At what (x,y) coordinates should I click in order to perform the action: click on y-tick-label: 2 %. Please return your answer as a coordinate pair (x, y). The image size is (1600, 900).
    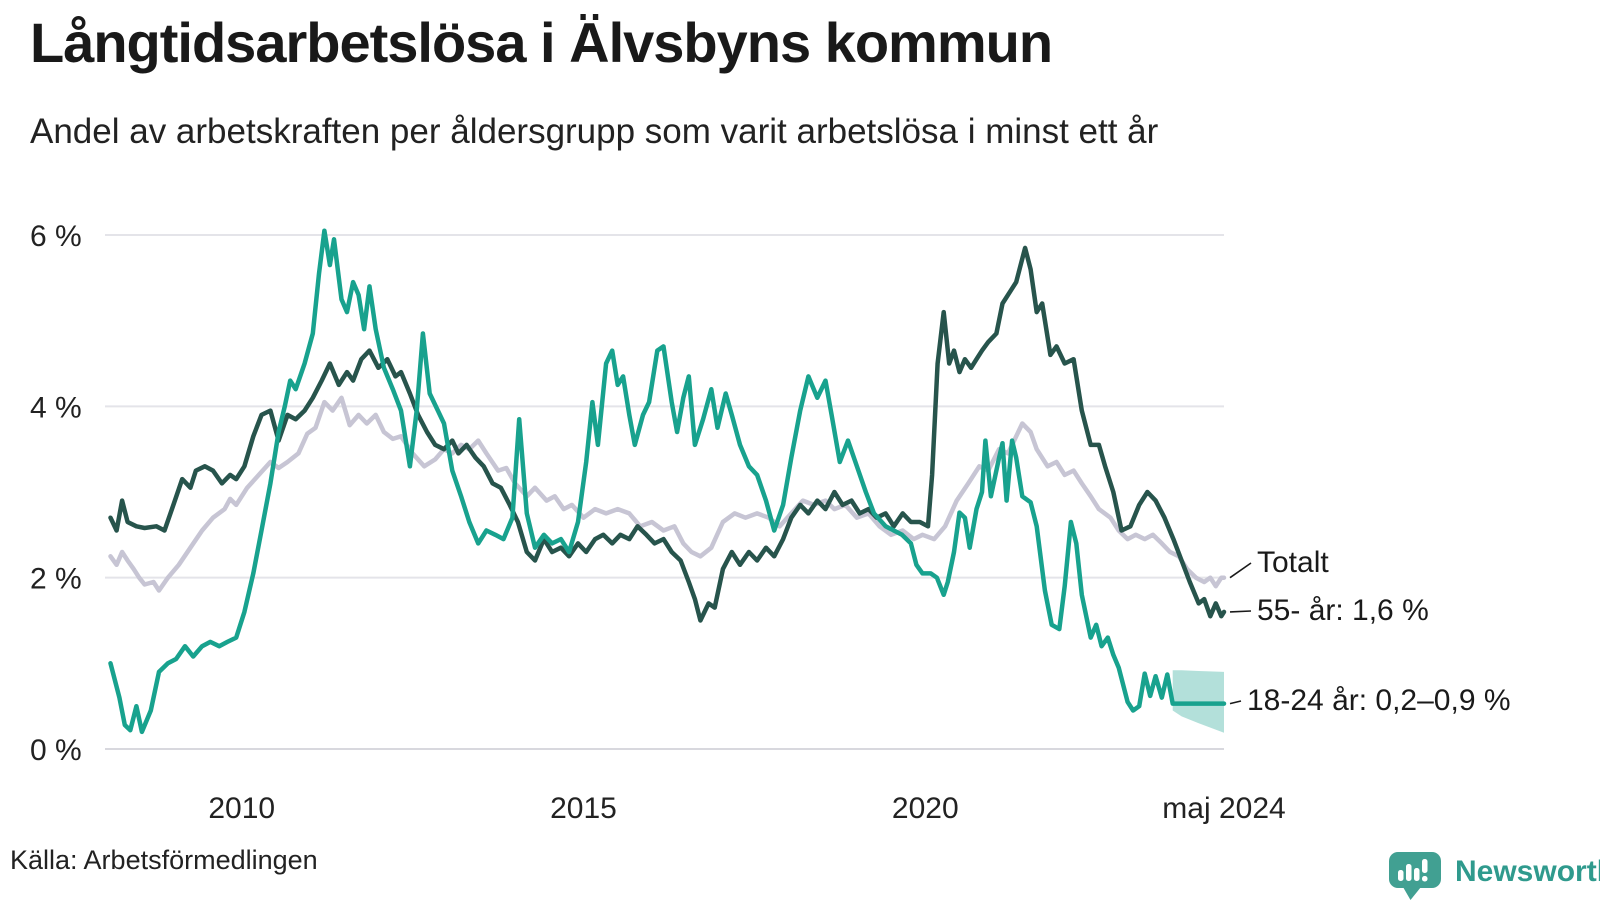
    Looking at the image, I should click on (56, 579).